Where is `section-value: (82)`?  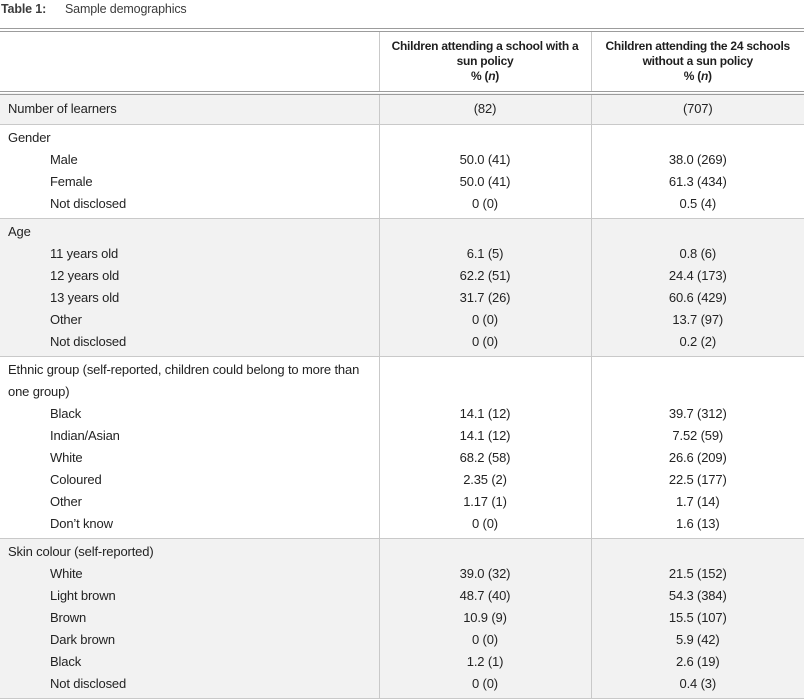 section-value: (82) is located at coordinates (484, 109).